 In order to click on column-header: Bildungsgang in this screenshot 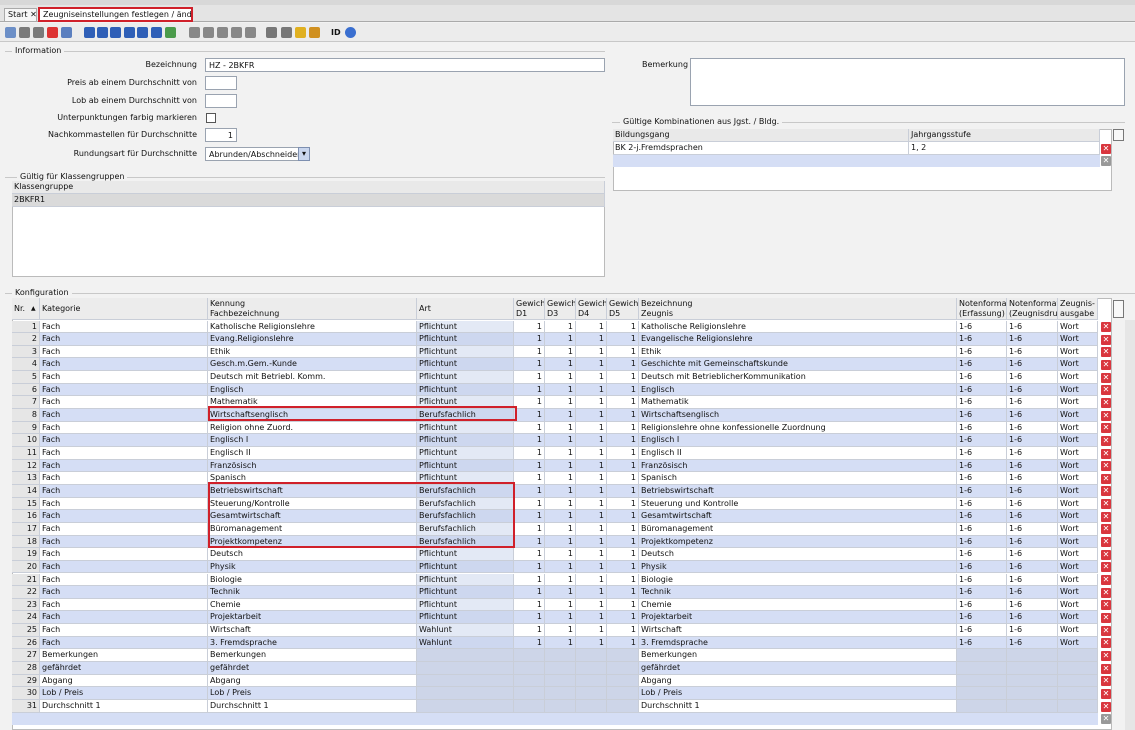, I will do `click(761, 135)`.